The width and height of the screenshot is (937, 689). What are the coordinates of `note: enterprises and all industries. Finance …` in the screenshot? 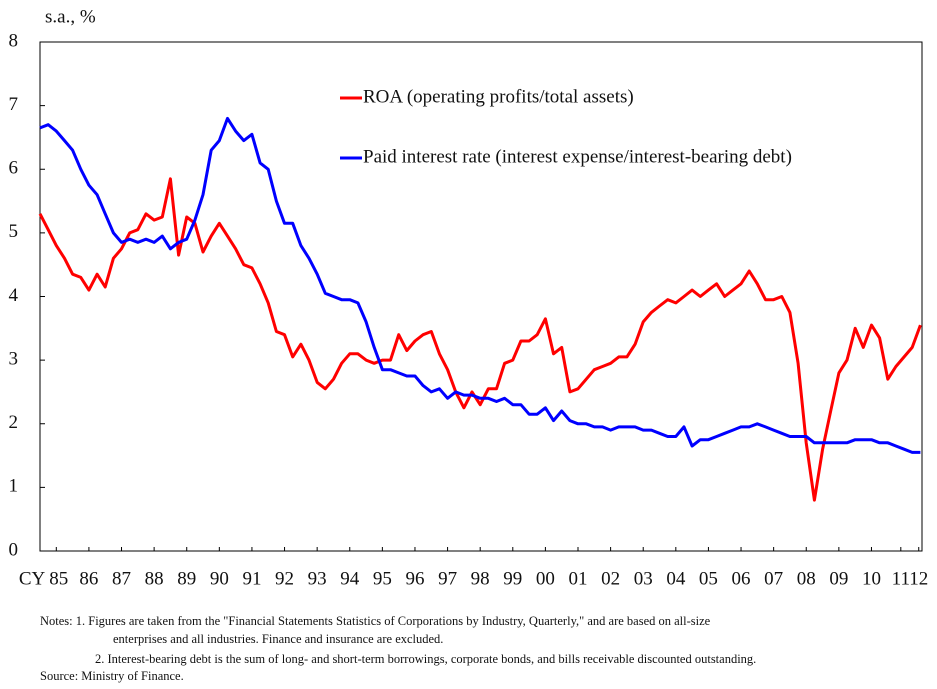 It's located at (278, 639).